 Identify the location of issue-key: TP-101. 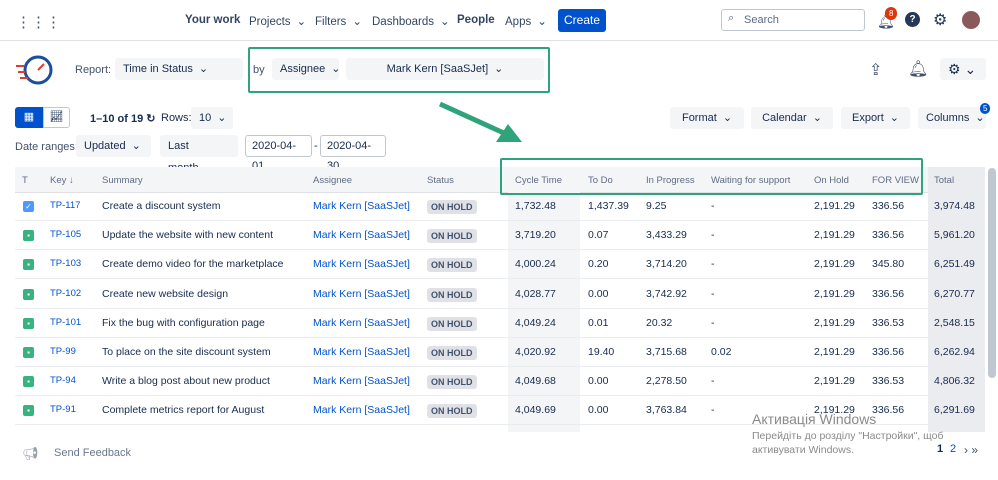
(66, 322).